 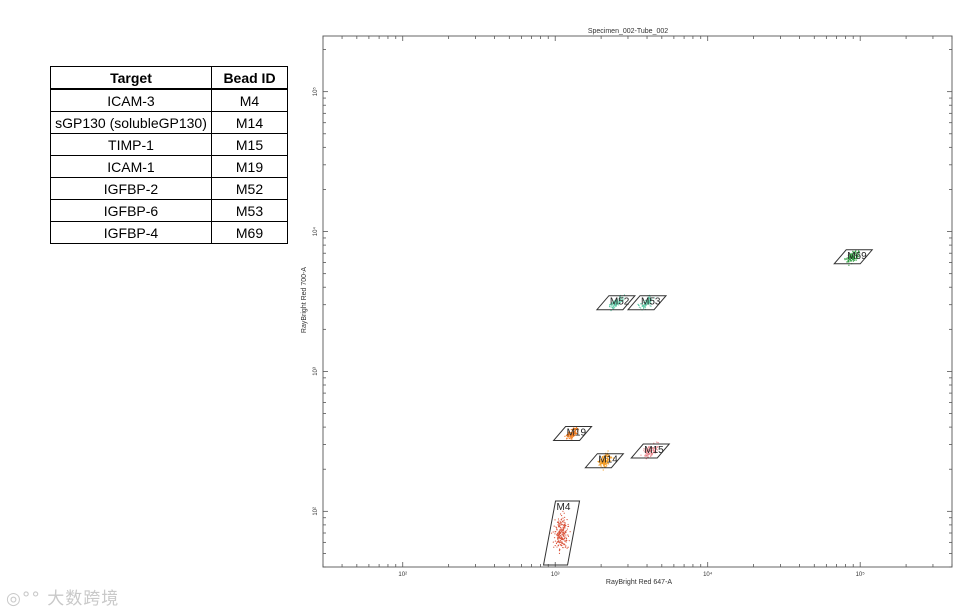 What do you see at coordinates (304, 300) in the screenshot?
I see `y-axis-label: RayBright Red 700-A` at bounding box center [304, 300].